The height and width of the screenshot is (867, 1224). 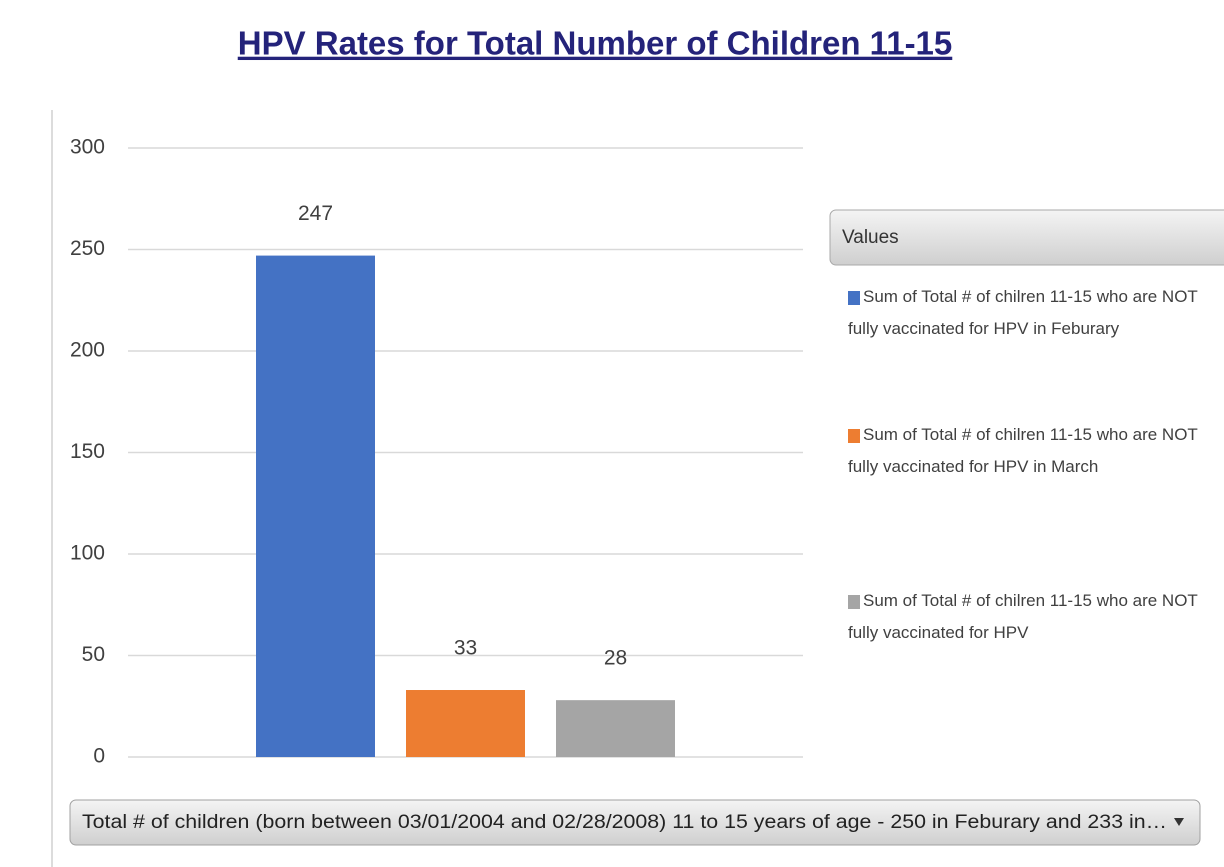 I want to click on data-label: 33, so click(x=465, y=648).